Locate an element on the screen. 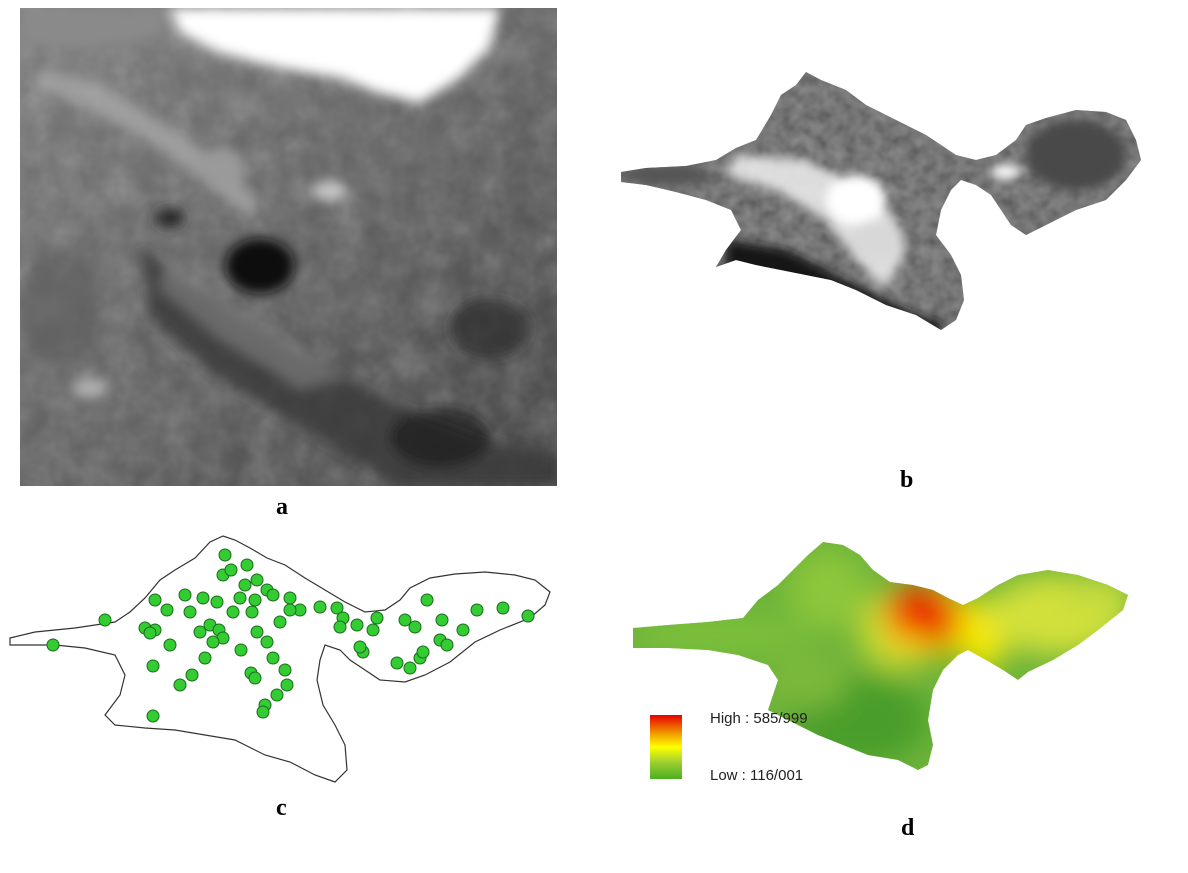  panel-c-station-map is located at coordinates (285, 660).